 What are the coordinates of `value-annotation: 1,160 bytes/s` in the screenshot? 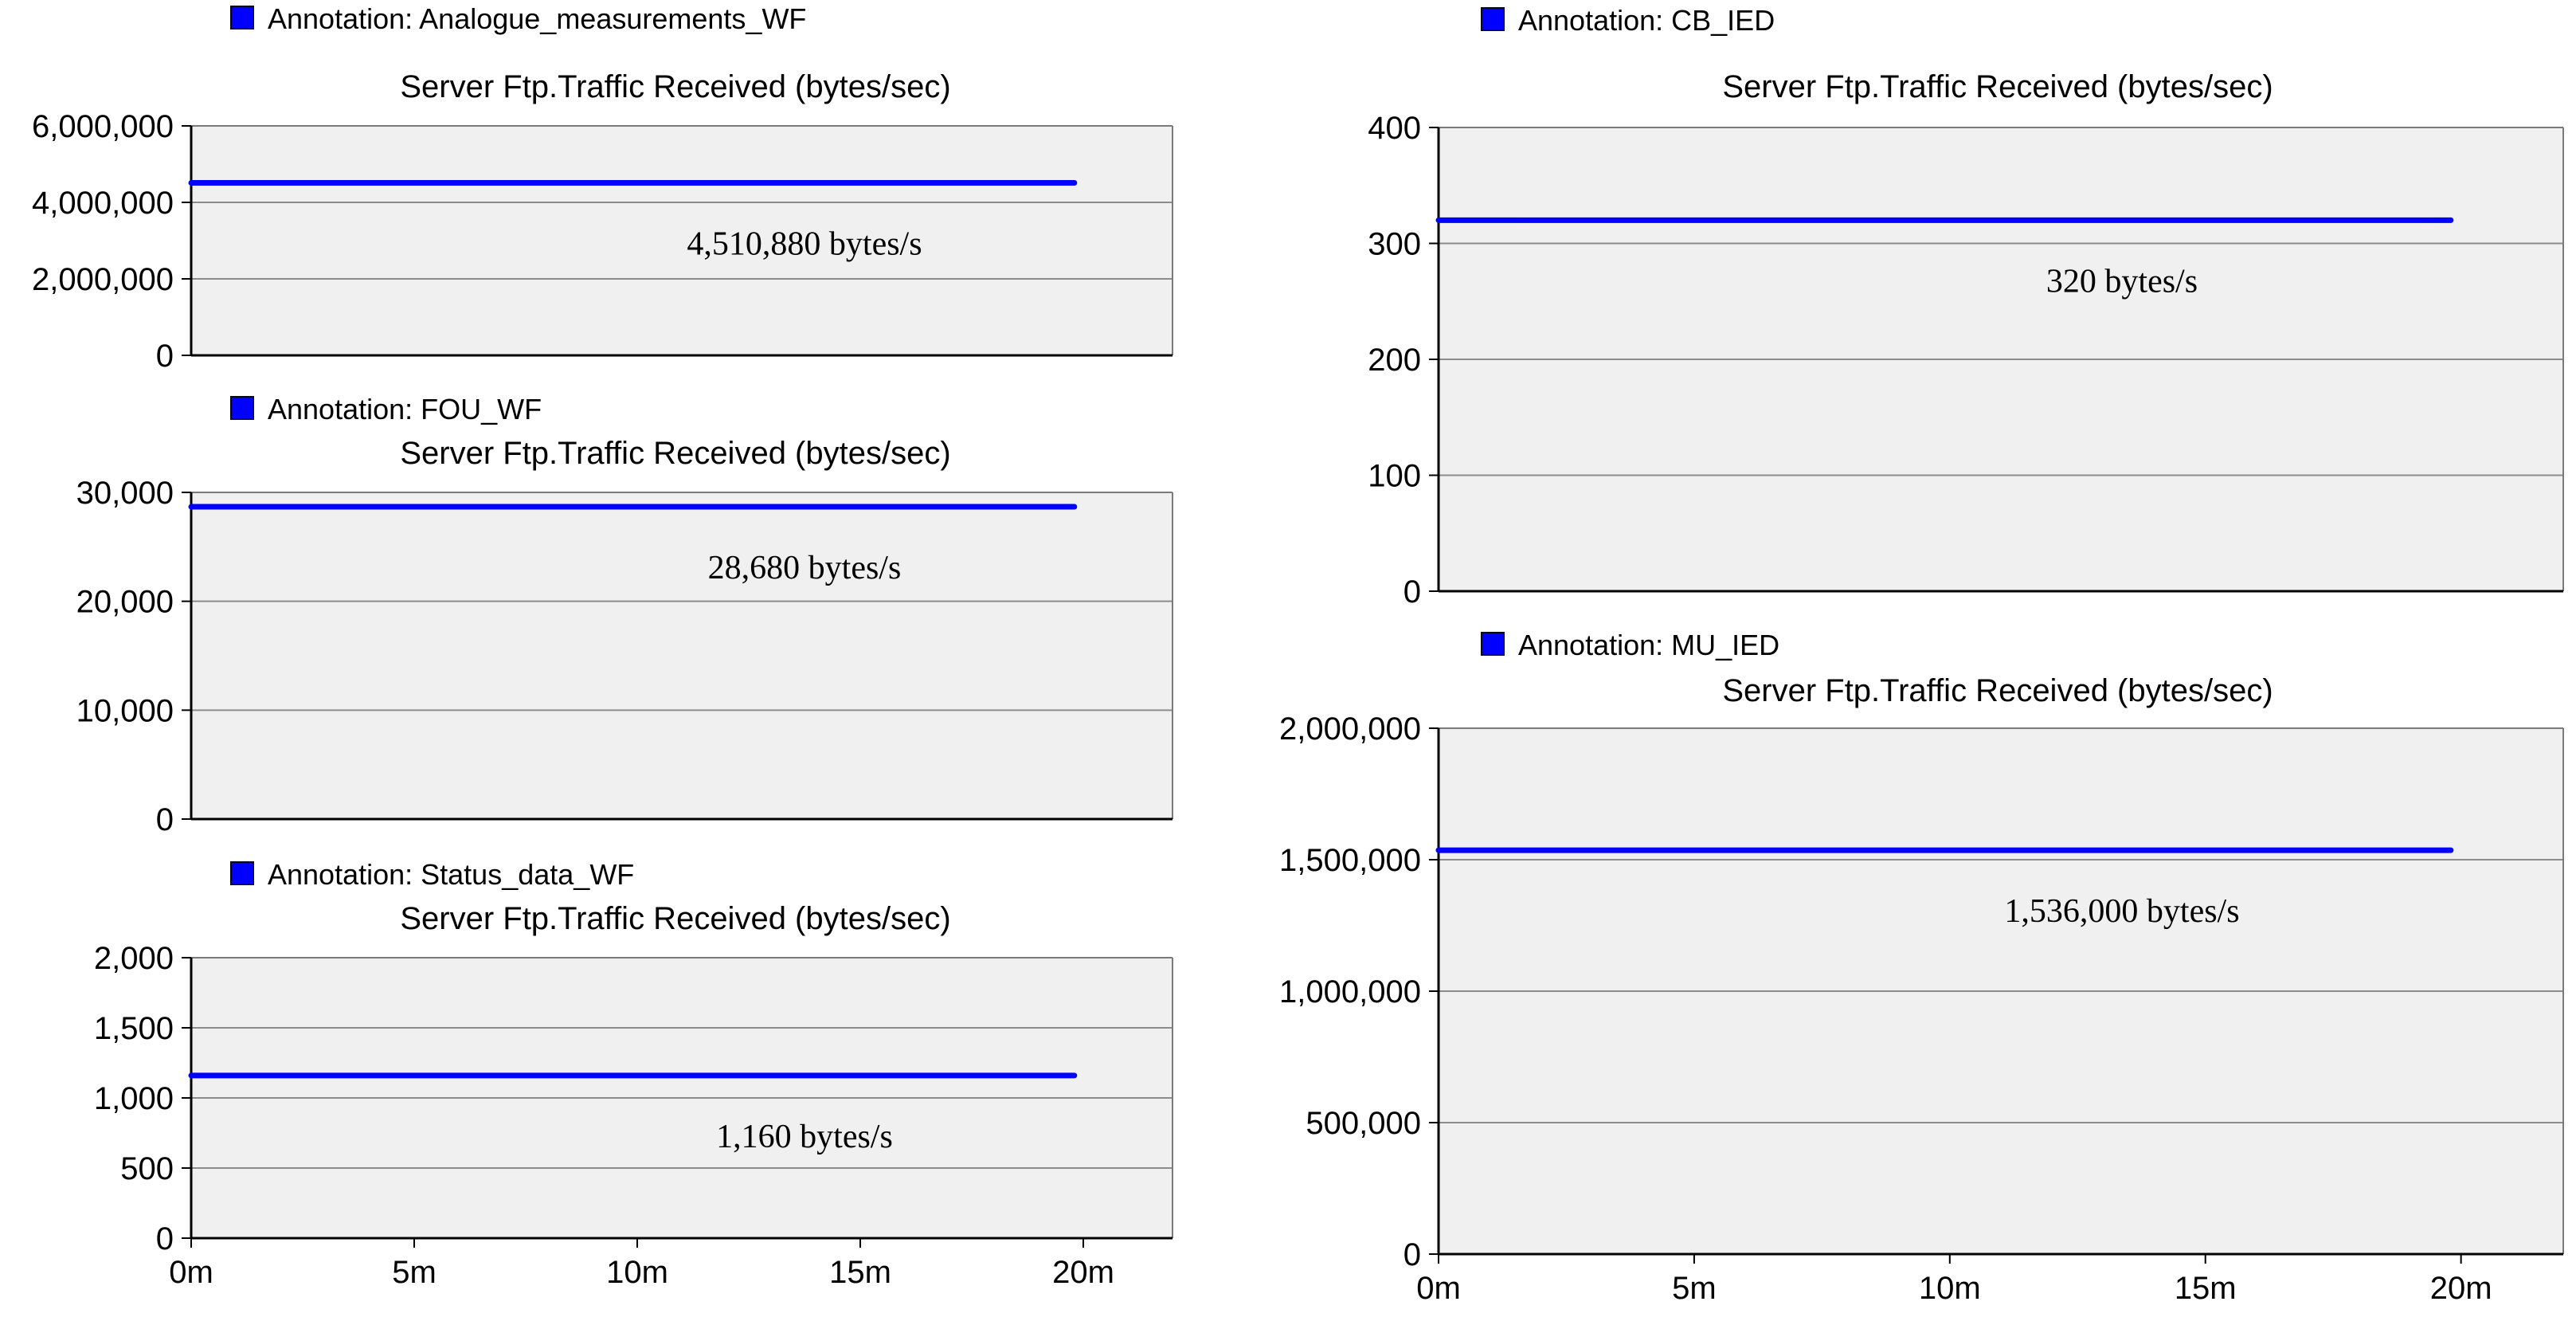 It's located at (804, 1137).